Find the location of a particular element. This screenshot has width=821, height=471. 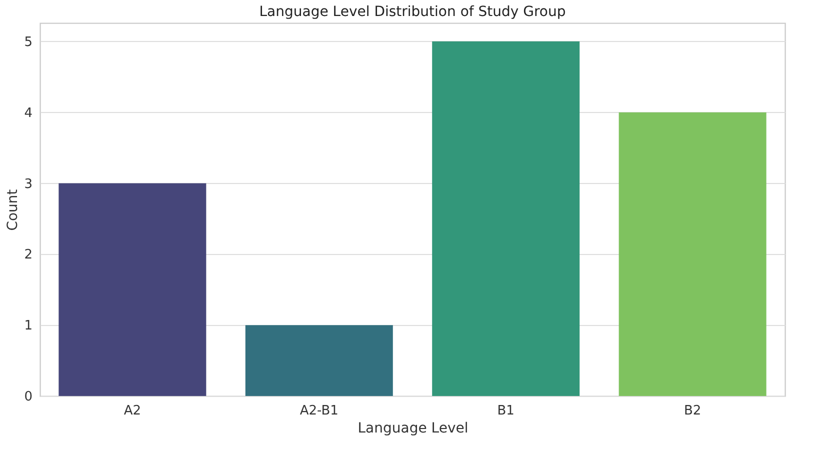

x-tick-label: A2-B1 is located at coordinates (319, 411).